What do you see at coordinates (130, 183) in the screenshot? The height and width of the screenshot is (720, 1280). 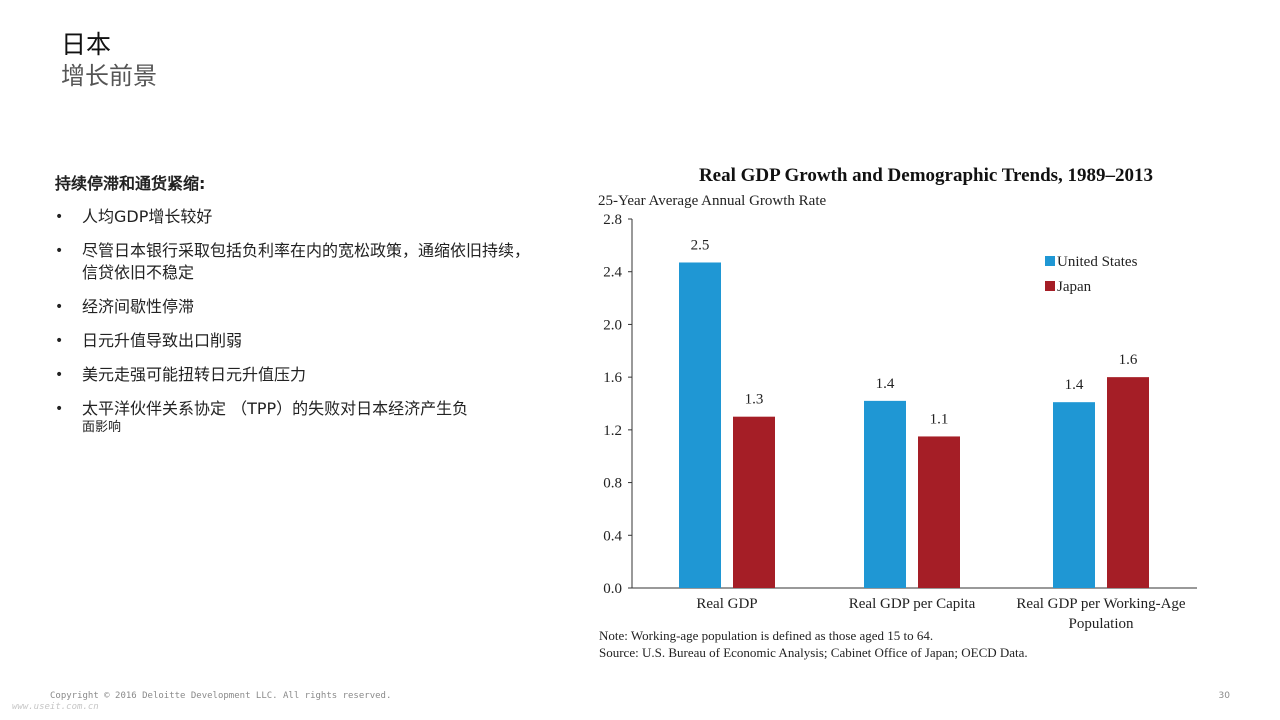 I see `section-heading: 持续停滞和通货紧缩:` at bounding box center [130, 183].